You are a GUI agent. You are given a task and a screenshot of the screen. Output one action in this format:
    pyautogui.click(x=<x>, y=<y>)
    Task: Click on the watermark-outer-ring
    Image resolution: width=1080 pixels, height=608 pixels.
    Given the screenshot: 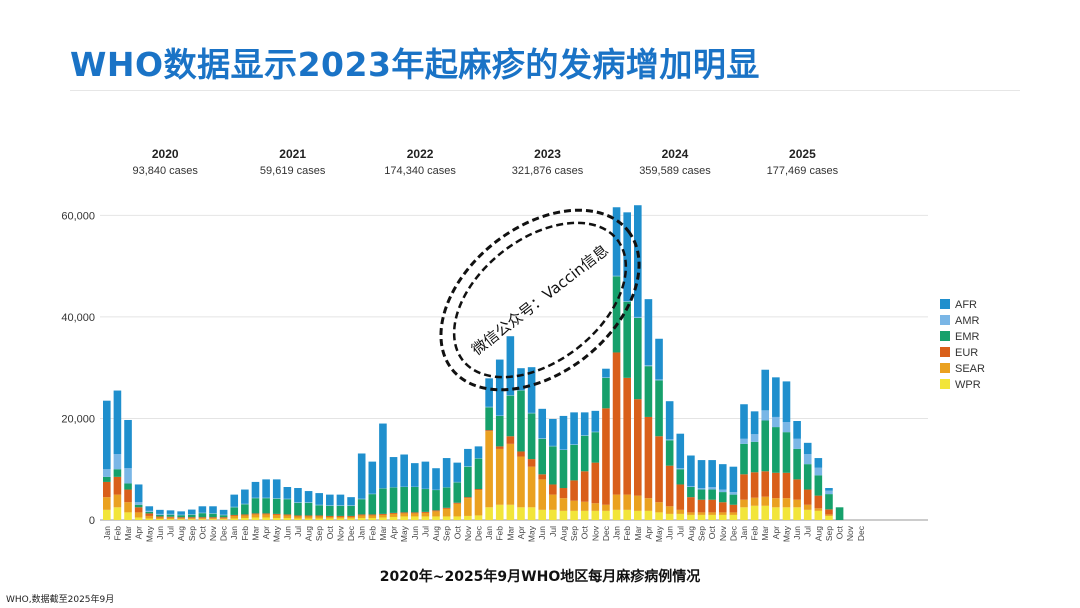 What is the action you would take?
    pyautogui.click(x=540, y=300)
    